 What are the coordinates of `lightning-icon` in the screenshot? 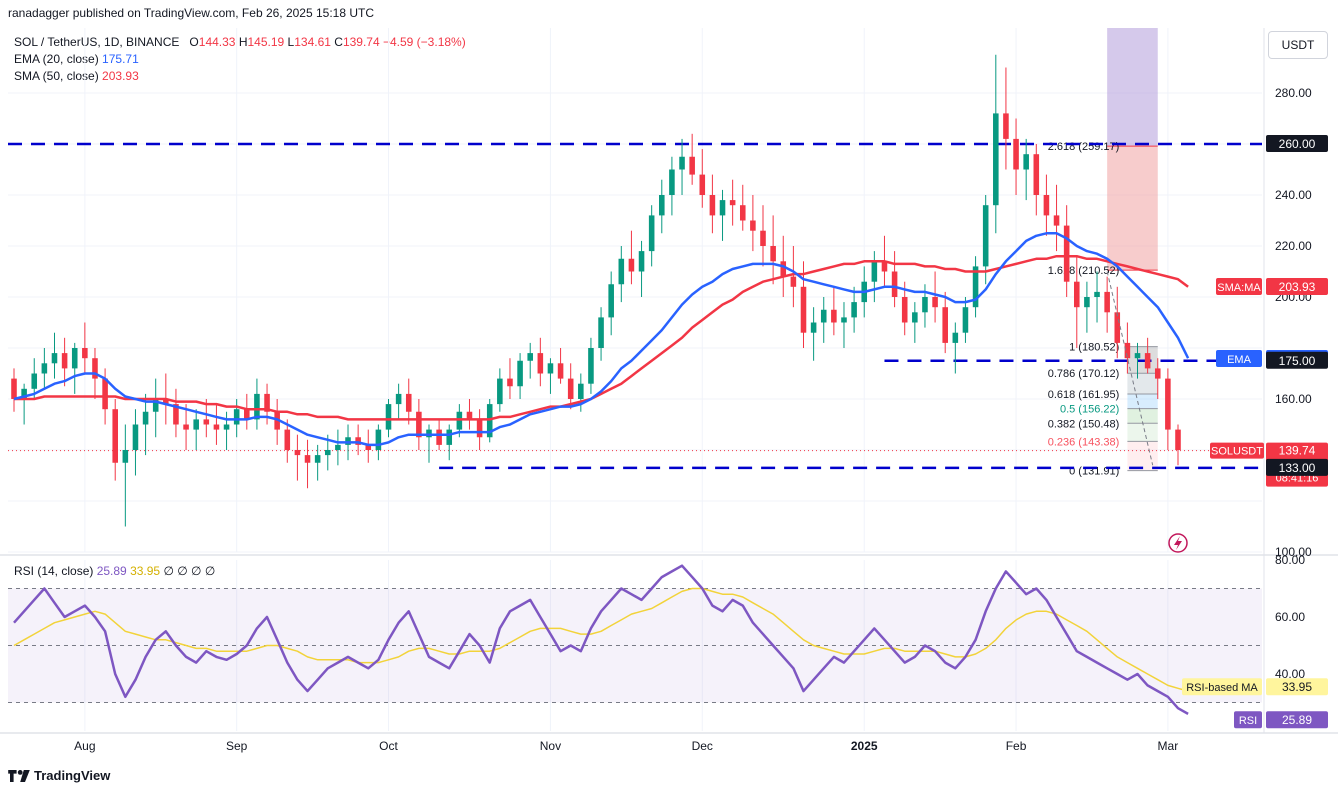 It's located at (1178, 543).